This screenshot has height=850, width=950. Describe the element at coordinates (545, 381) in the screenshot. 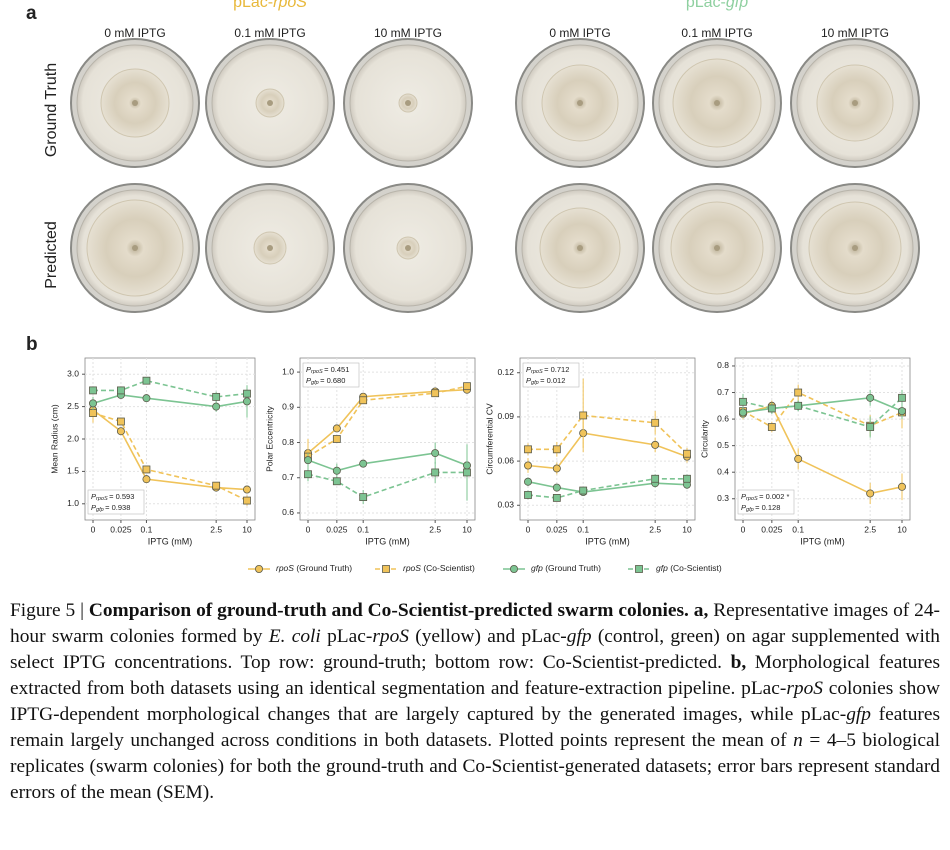

I see `annotation: Pgfp = 0.012` at that location.